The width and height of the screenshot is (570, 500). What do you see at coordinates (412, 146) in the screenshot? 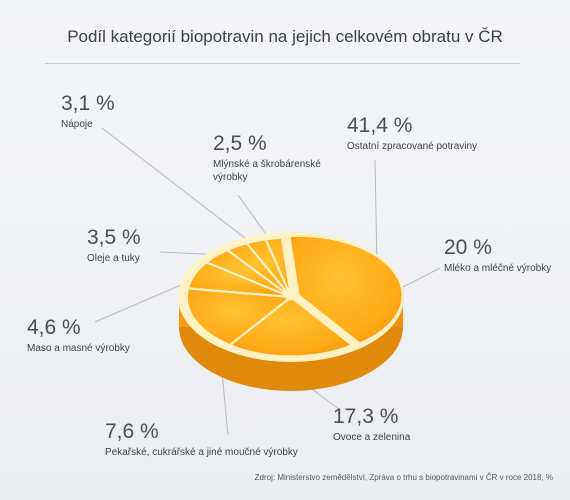
I see `slice-name-ostatni: Ostatní zpracované potraviny` at bounding box center [412, 146].